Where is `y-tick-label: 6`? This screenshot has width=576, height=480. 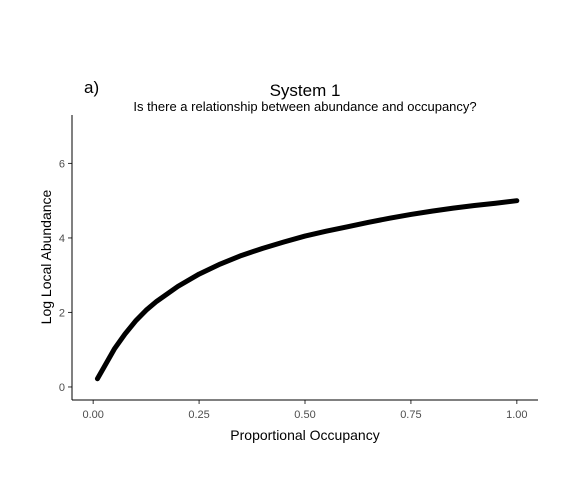
y-tick-label: 6 is located at coordinates (62, 164).